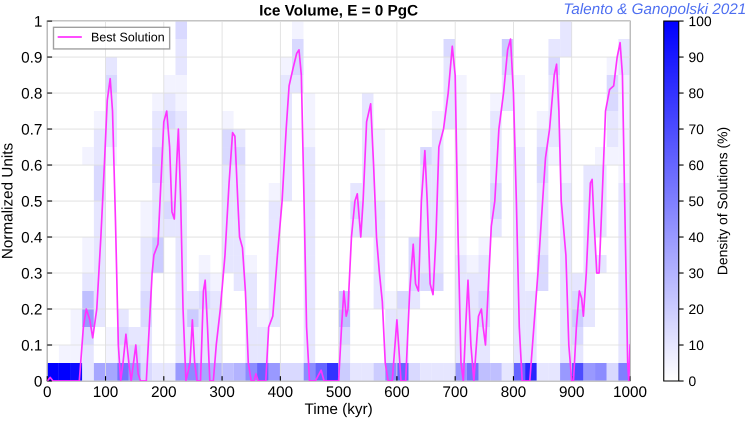 The height and width of the screenshot is (421, 750). What do you see at coordinates (513, 392) in the screenshot?
I see `x-tick-label: 800` at bounding box center [513, 392].